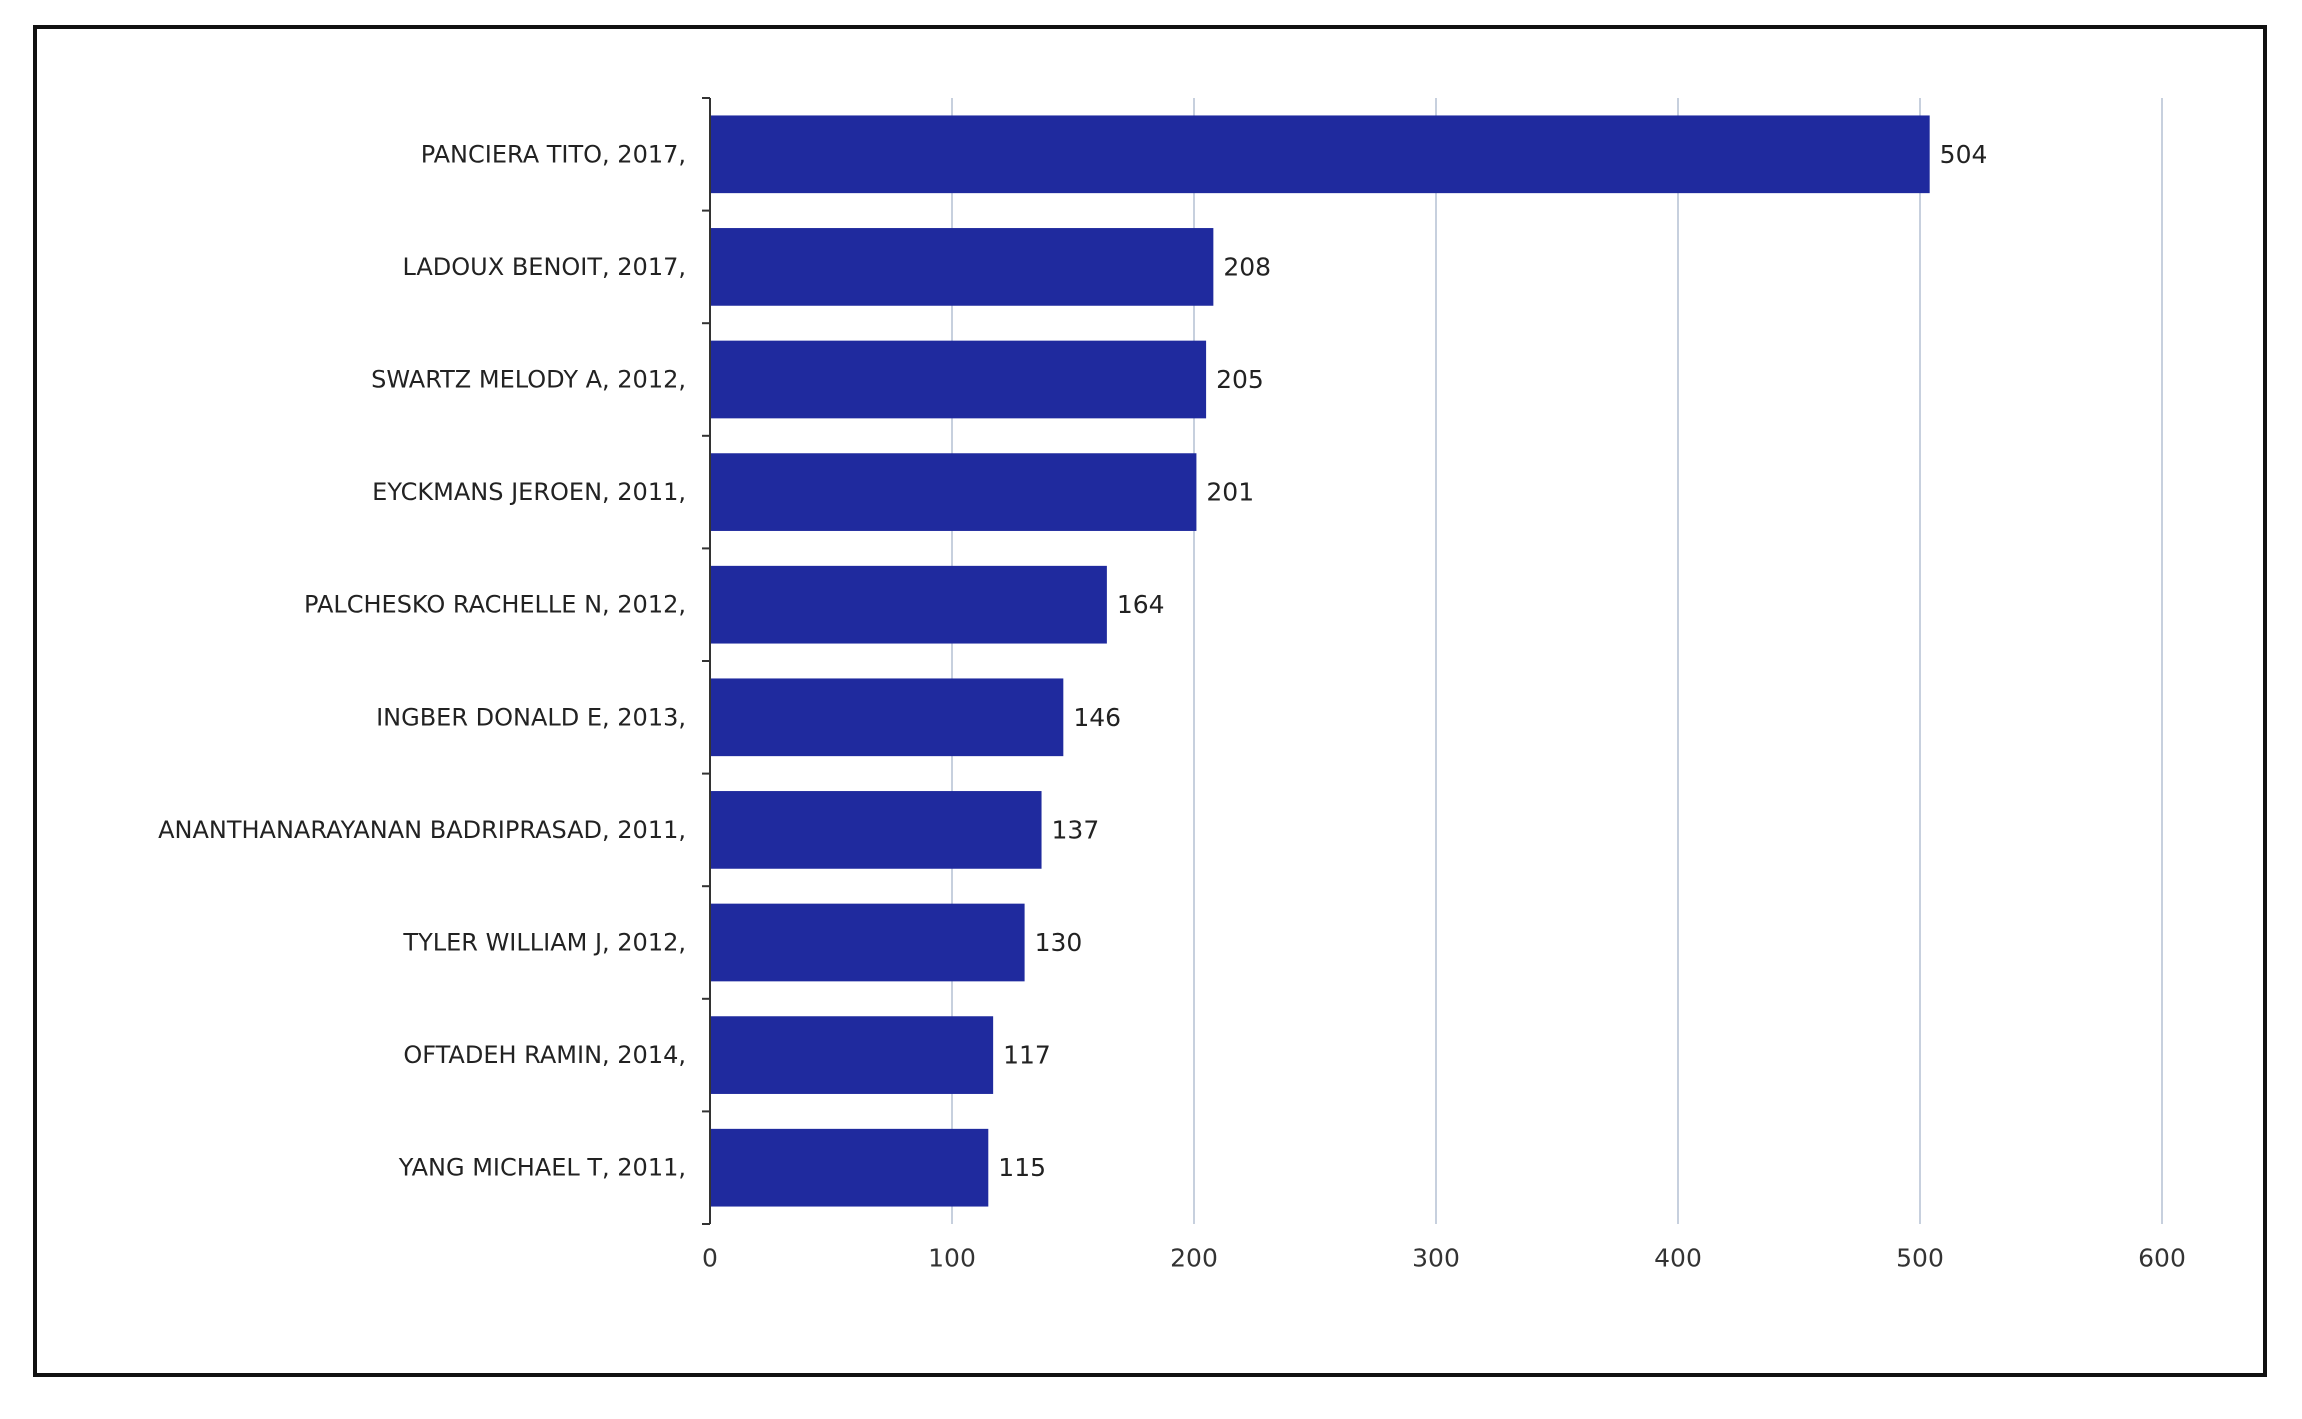 The width and height of the screenshot is (2302, 1419). Describe the element at coordinates (1022, 1167) in the screenshot. I see `data-label-10: 115` at that location.